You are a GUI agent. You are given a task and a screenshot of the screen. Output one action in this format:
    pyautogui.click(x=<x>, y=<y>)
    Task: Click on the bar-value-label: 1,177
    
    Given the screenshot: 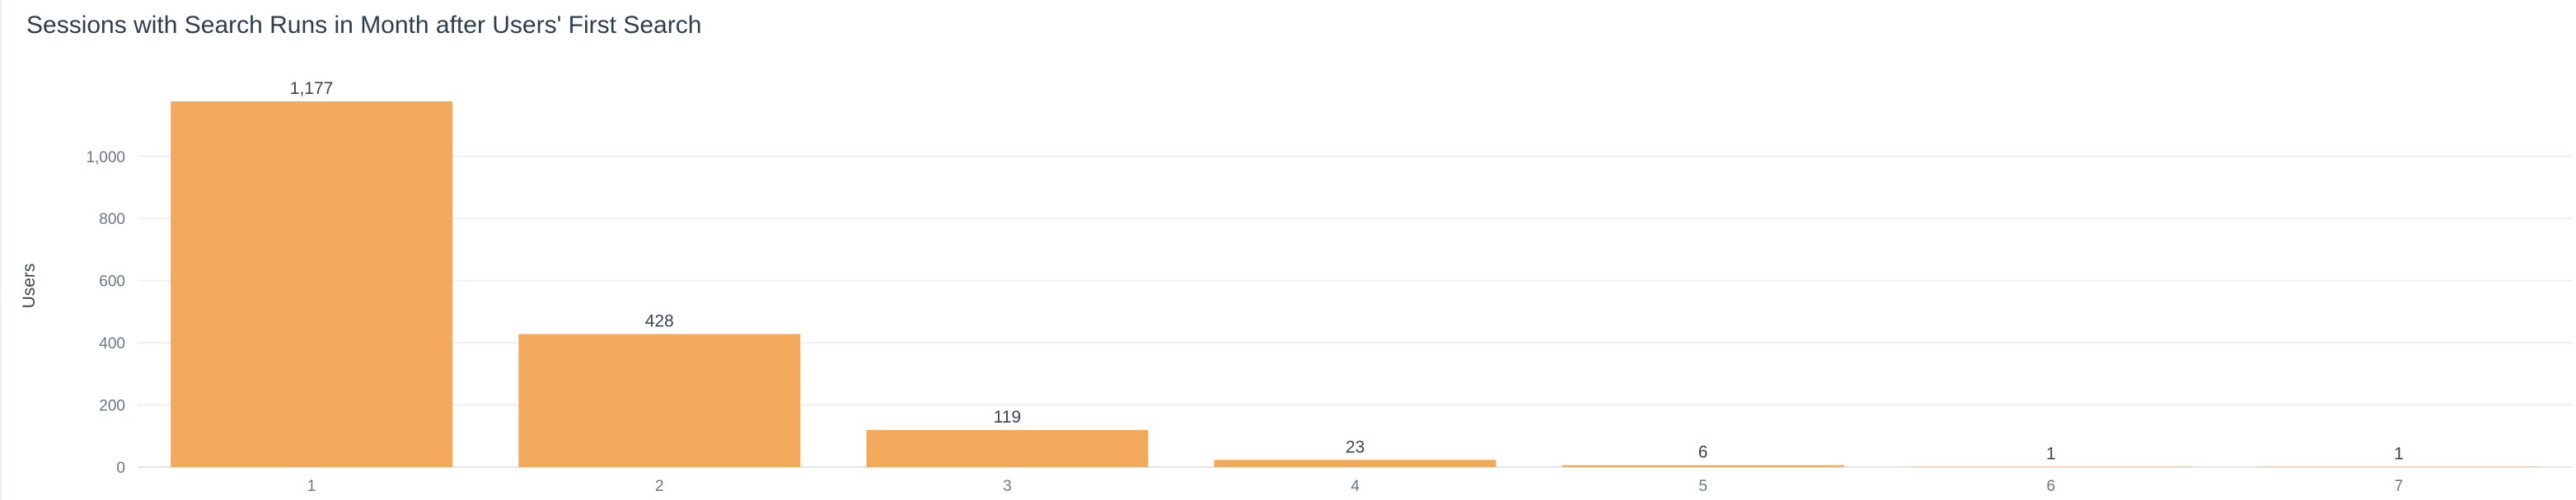 What is the action you would take?
    pyautogui.click(x=312, y=88)
    